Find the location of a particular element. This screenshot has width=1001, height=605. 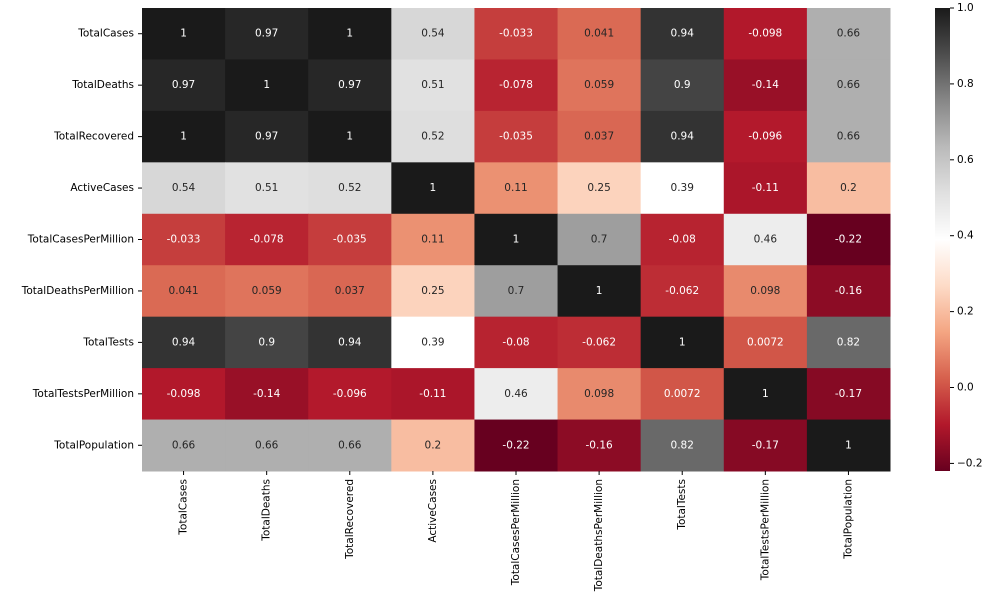

cell-label: 0.54 is located at coordinates (433, 34).